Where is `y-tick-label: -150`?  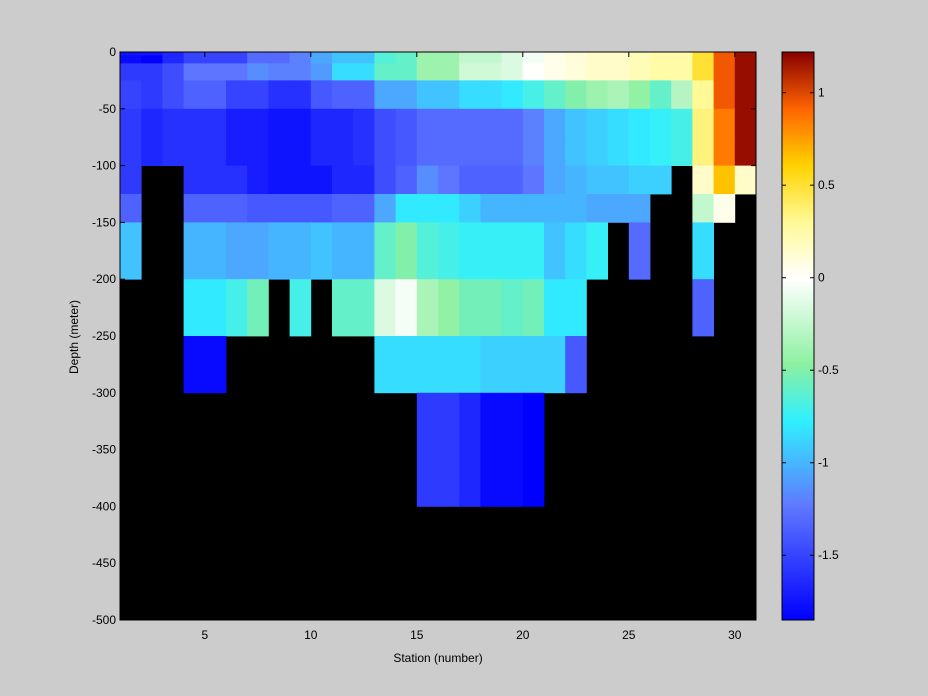
y-tick-label: -150 is located at coordinates (104, 222).